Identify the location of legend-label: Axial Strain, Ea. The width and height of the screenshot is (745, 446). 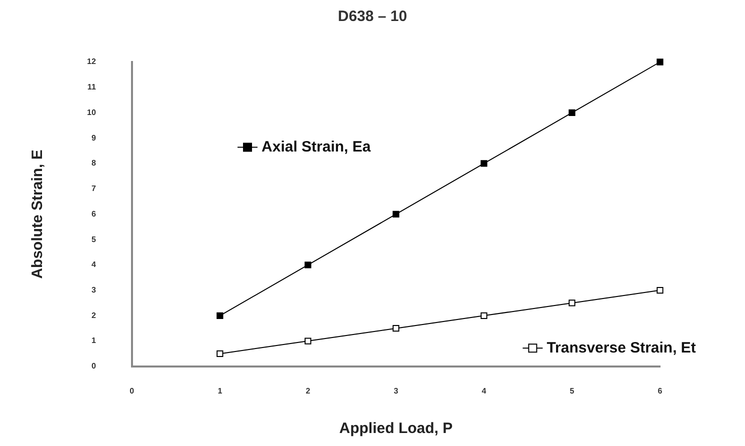
(317, 147).